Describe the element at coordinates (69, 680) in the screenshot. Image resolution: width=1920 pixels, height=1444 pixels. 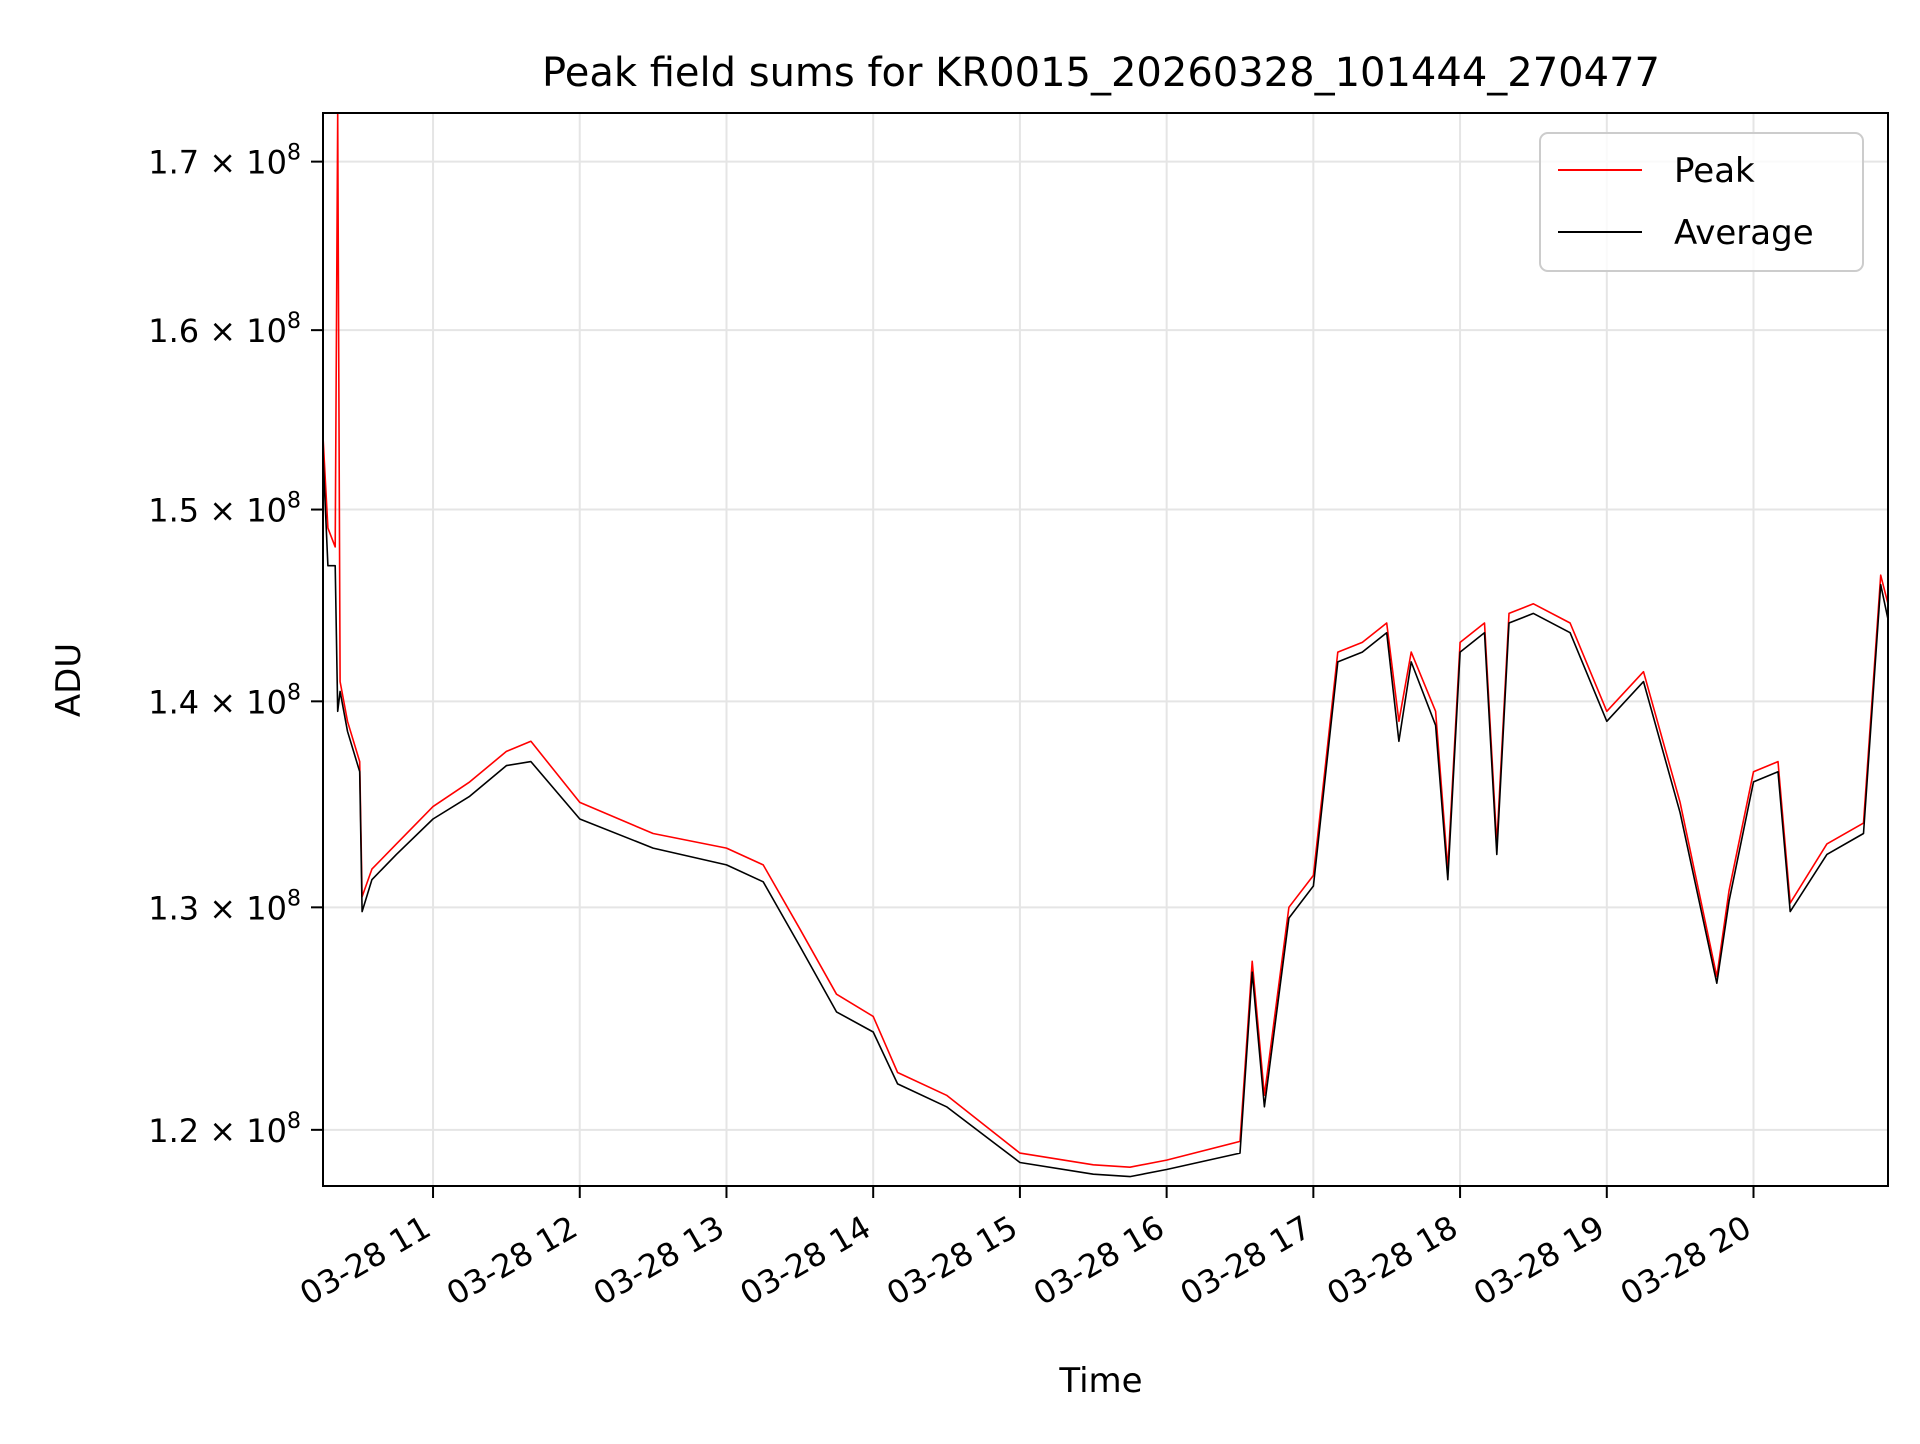
I see `y-axis-label: ADU` at that location.